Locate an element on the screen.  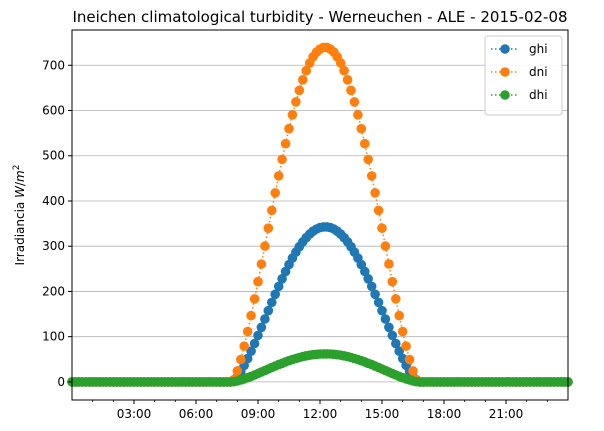
y-tick-label: 200 is located at coordinates (53, 291).